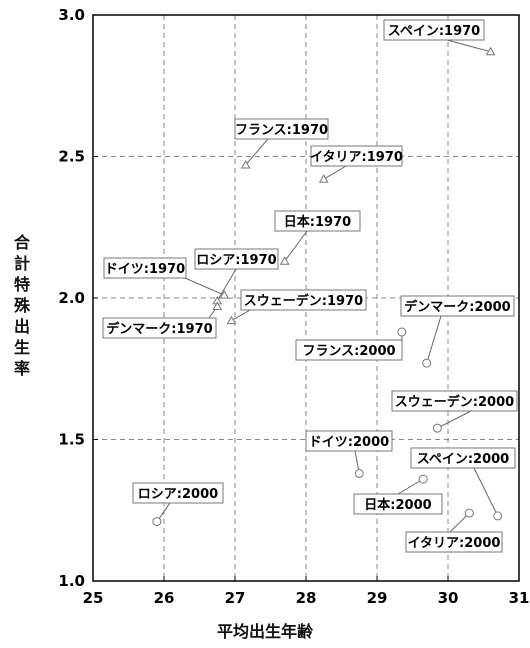  I want to click on annotation-label: デンマーク:2000, so click(457, 307).